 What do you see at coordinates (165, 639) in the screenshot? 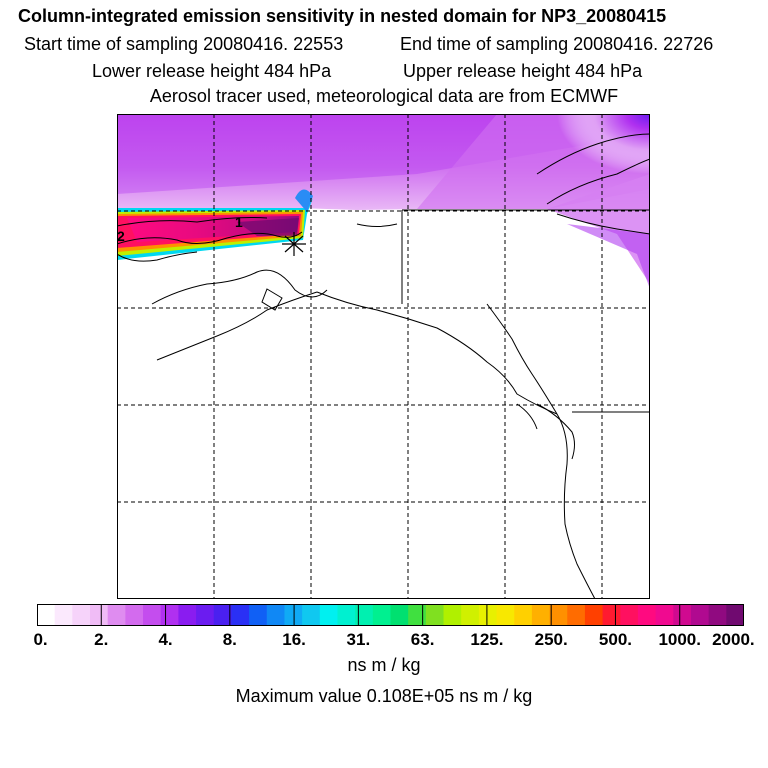
I see `colorbar-tick-label: 4.` at bounding box center [165, 639].